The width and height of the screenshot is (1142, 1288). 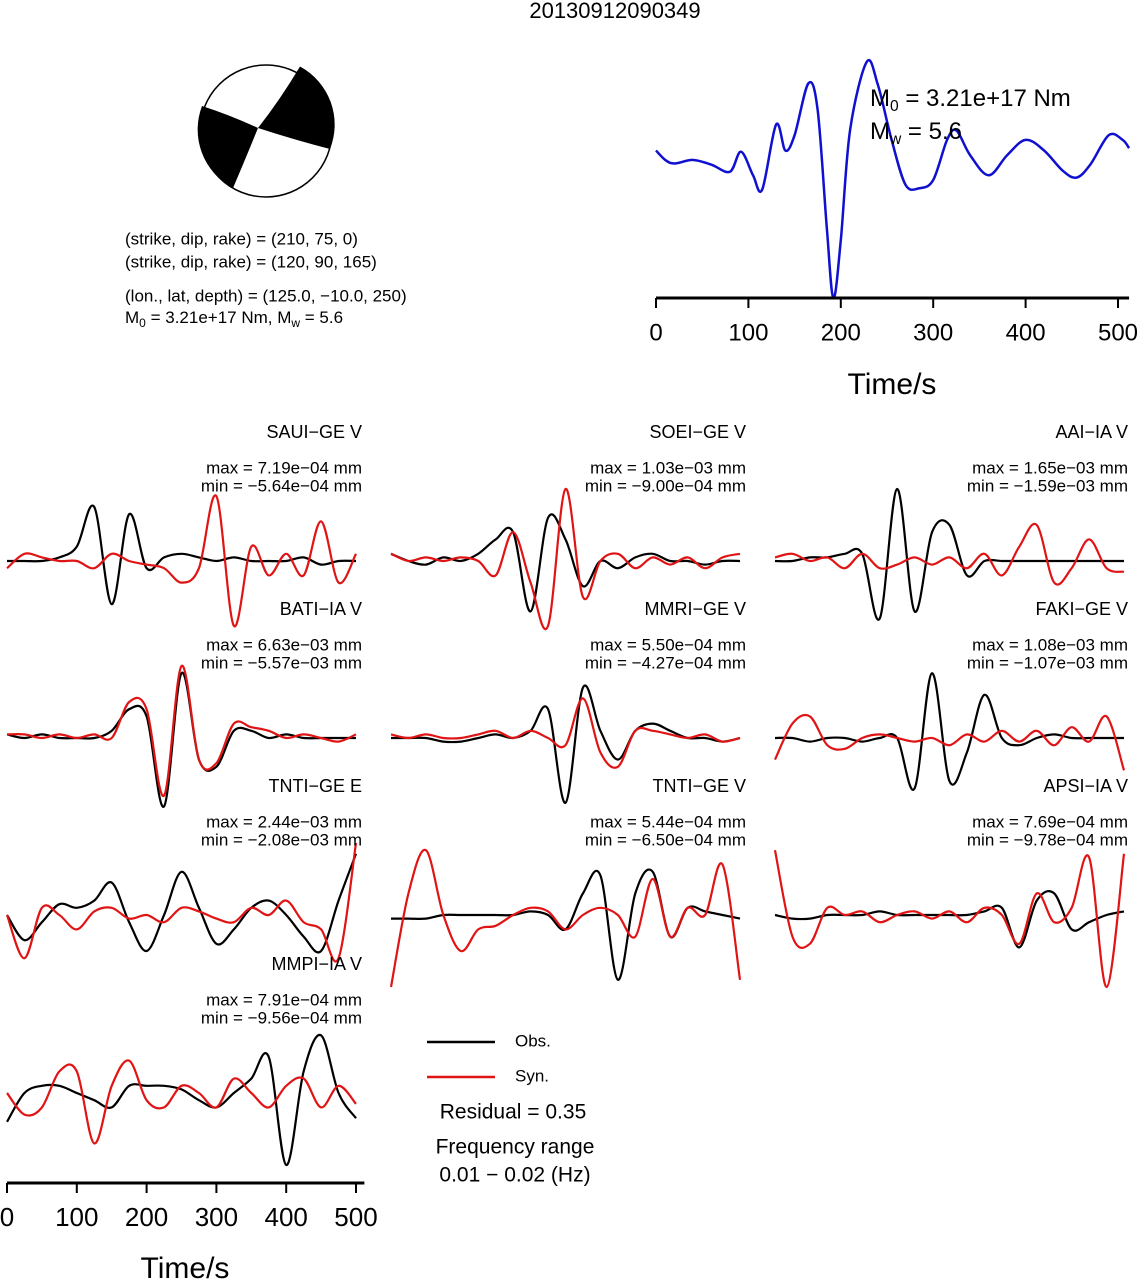 What do you see at coordinates (281, 662) in the screenshot?
I see `min-label: min = −5.57e−03 mm` at bounding box center [281, 662].